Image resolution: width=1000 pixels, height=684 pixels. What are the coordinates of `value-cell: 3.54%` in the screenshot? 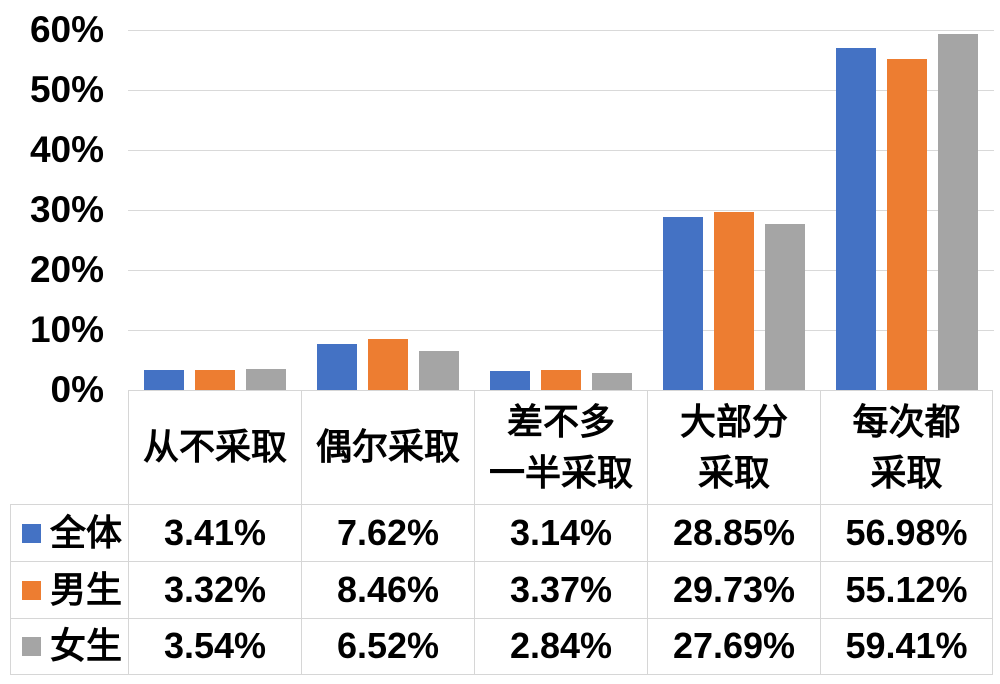 It's located at (214, 646).